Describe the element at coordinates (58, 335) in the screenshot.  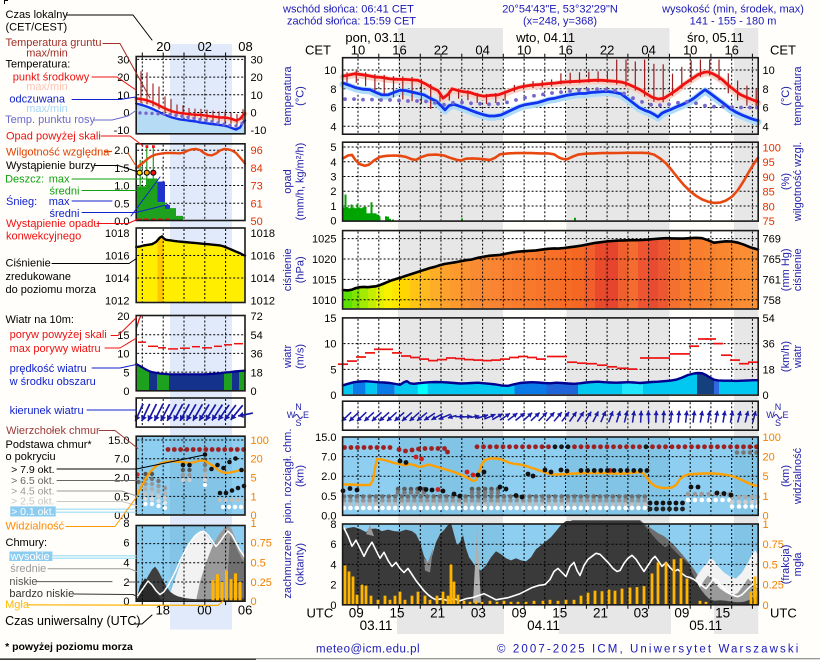
I see `svg-text: poryw powyżej skali` at that location.